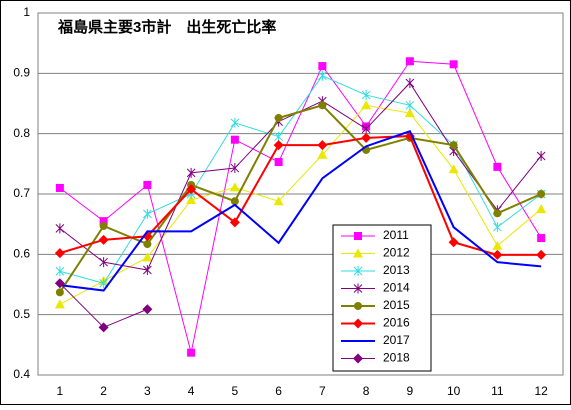  What do you see at coordinates (396, 270) in the screenshot?
I see `legend-label: 2013` at bounding box center [396, 270].